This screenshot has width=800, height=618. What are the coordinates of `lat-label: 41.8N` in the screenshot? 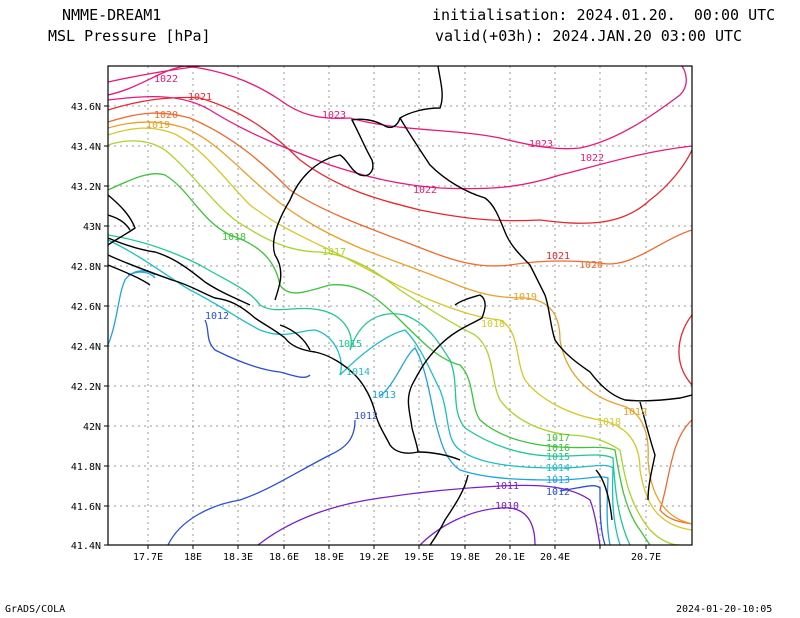 It's located at (86, 467).